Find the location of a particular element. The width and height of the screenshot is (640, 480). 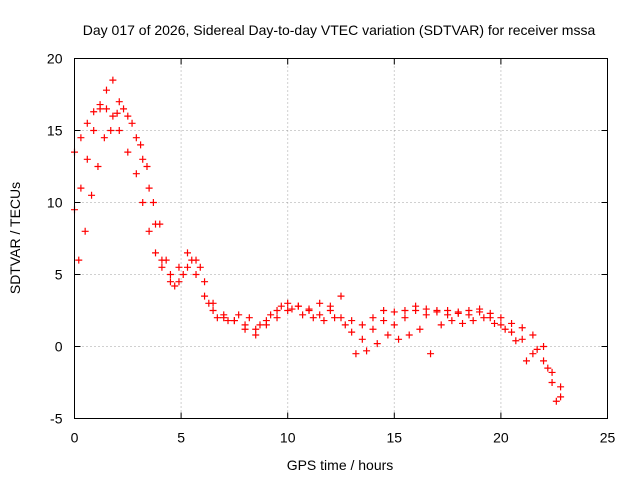

x-tick-label: 25 is located at coordinates (608, 438).